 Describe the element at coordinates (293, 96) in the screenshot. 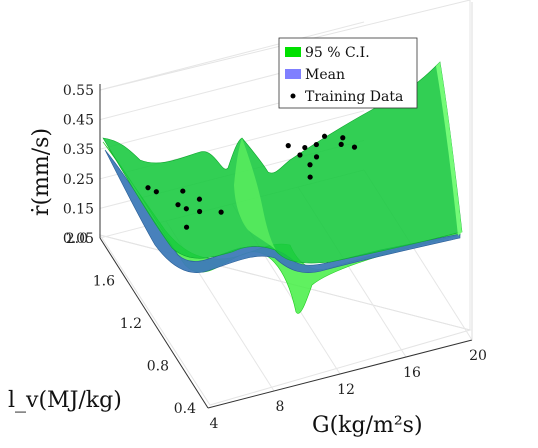

I see `legend-marker-training` at that location.